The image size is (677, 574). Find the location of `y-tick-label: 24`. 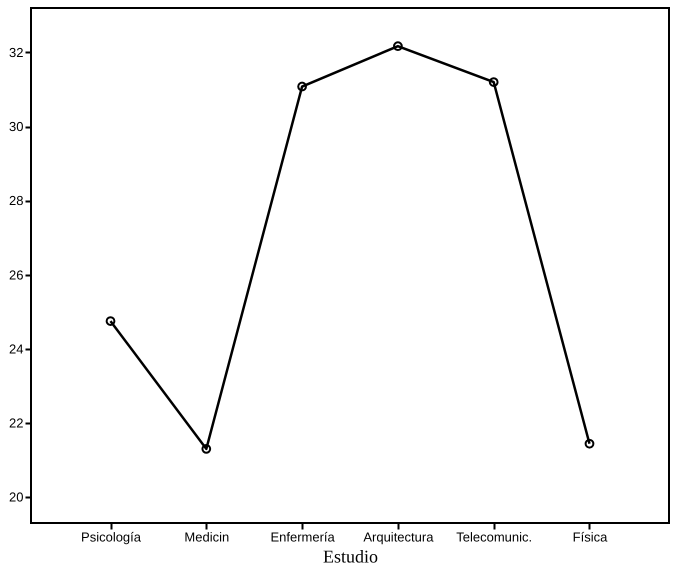

y-tick-label: 24 is located at coordinates (16, 348).